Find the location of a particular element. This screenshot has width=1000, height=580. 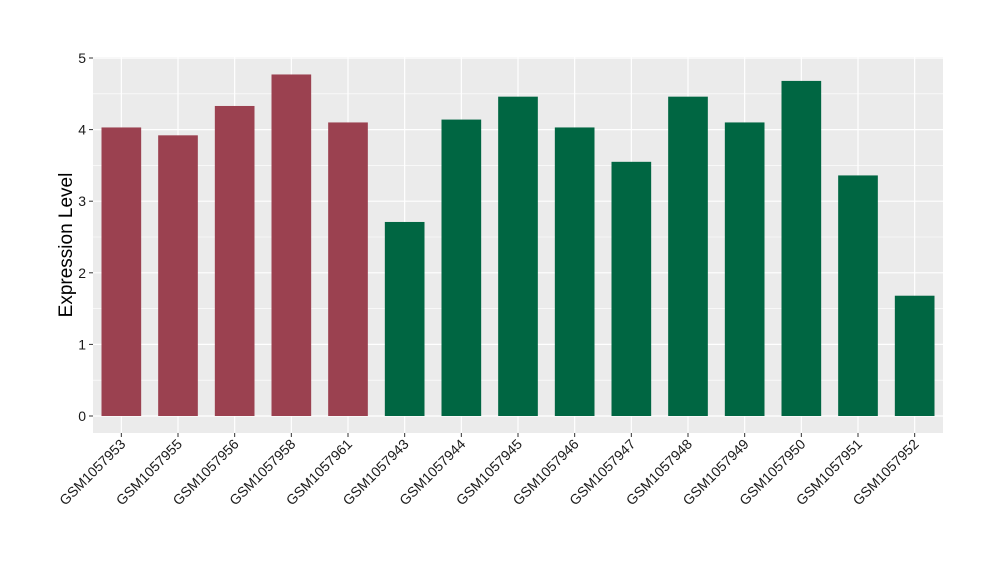

bar-GSM1057952 is located at coordinates (914, 355).